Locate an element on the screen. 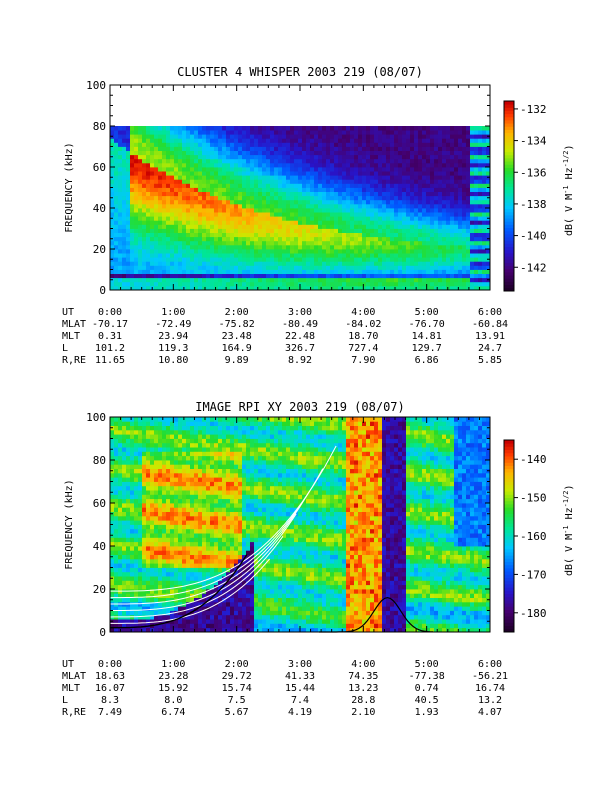  ephemeris-value: 101.2 is located at coordinates (110, 348).